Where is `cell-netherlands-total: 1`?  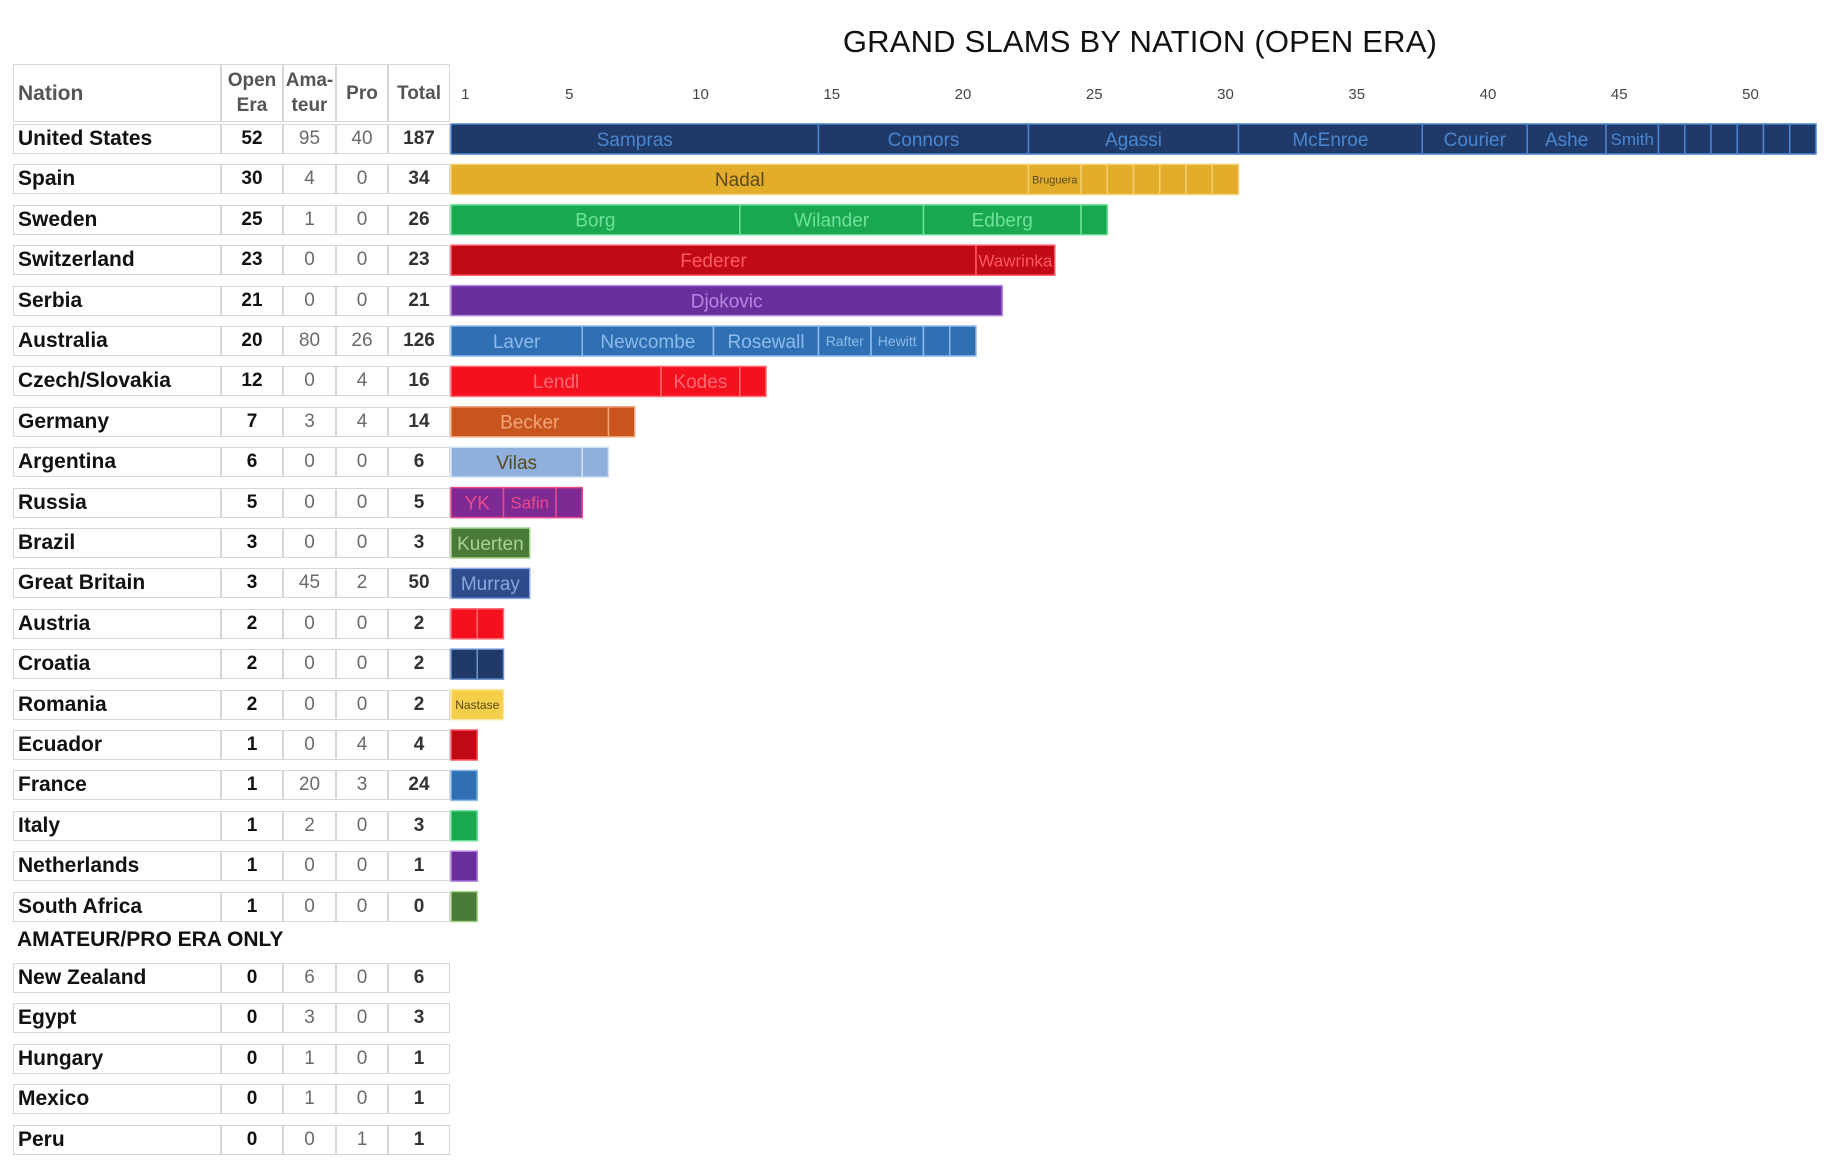
cell-netherlands-total: 1 is located at coordinates (419, 866).